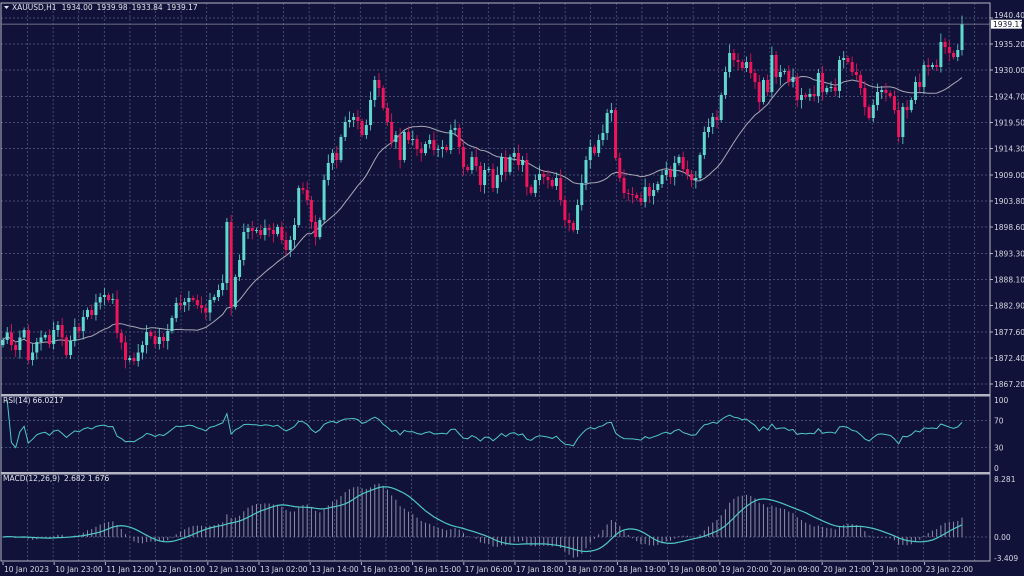 The height and width of the screenshot is (576, 1024). What do you see at coordinates (105, 7) in the screenshot?
I see `chart-header-text: XAUUSD,H1 1934.00 1939.98 1933.84 1939.17` at bounding box center [105, 7].